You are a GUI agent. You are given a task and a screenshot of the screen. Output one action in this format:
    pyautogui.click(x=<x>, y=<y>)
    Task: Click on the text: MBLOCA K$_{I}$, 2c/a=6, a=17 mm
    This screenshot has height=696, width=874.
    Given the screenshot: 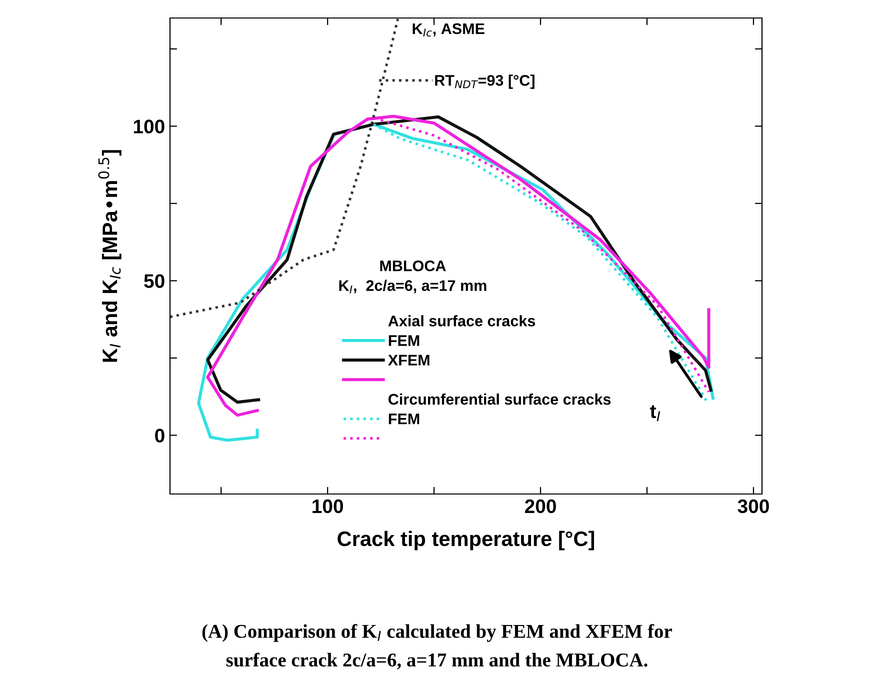 What is the action you would take?
    pyautogui.click(x=412, y=277)
    